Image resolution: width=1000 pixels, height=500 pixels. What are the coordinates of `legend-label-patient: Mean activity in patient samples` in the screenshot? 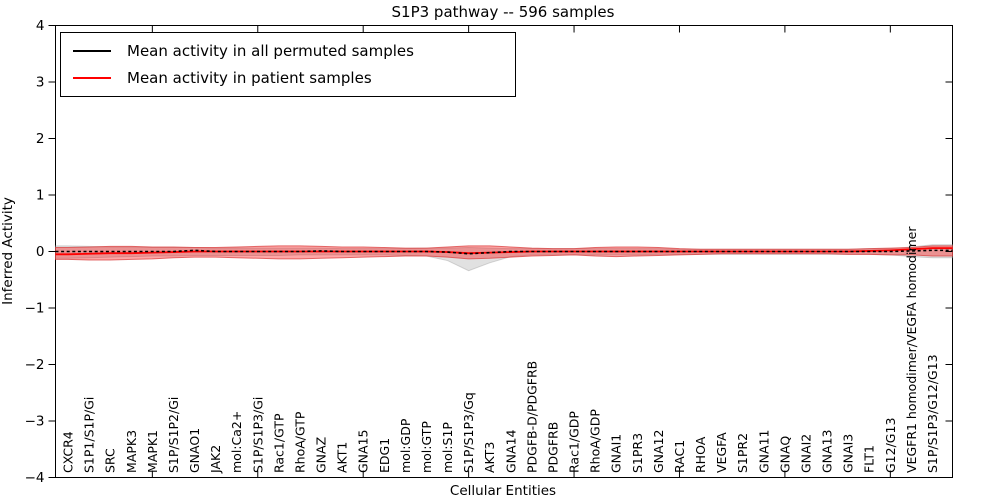 It's located at (249, 78).